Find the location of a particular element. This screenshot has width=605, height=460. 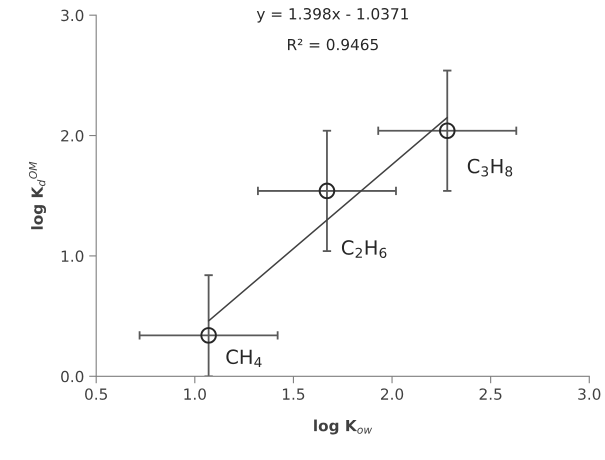

x-tick-label: 2.5 is located at coordinates (491, 394).